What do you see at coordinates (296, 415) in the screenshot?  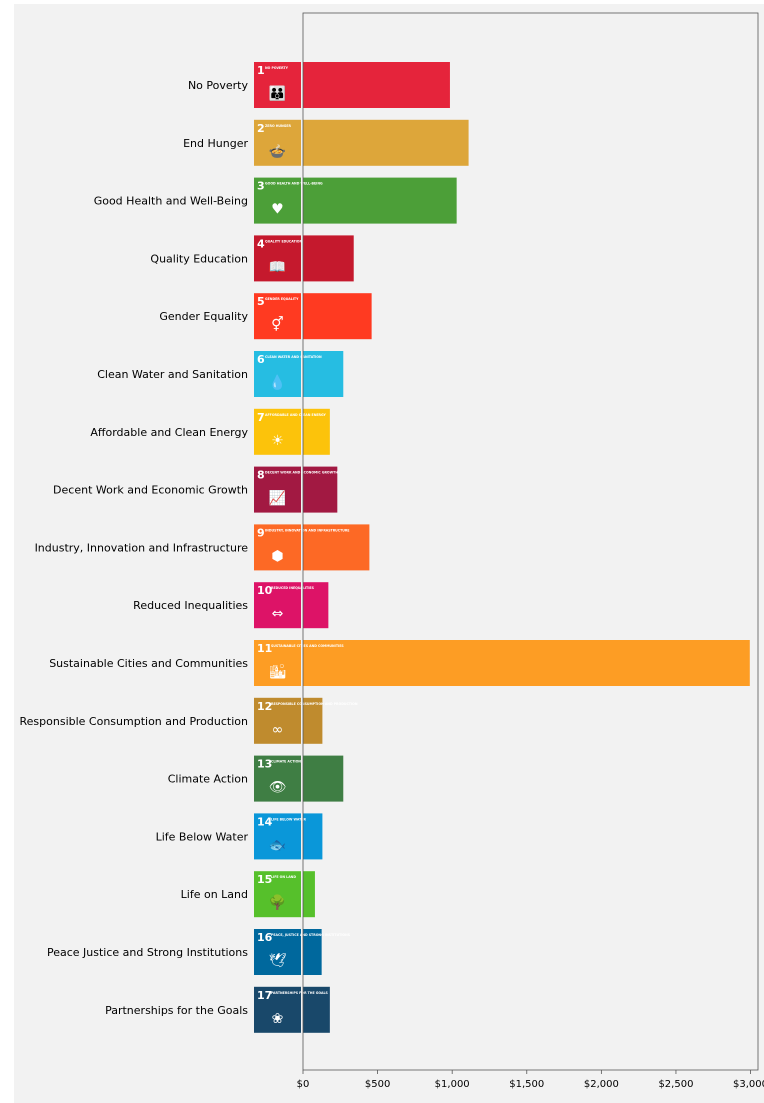 I see `goal-icon-title: AFFORDABLE AND CLEAN ENERGY` at bounding box center [296, 415].